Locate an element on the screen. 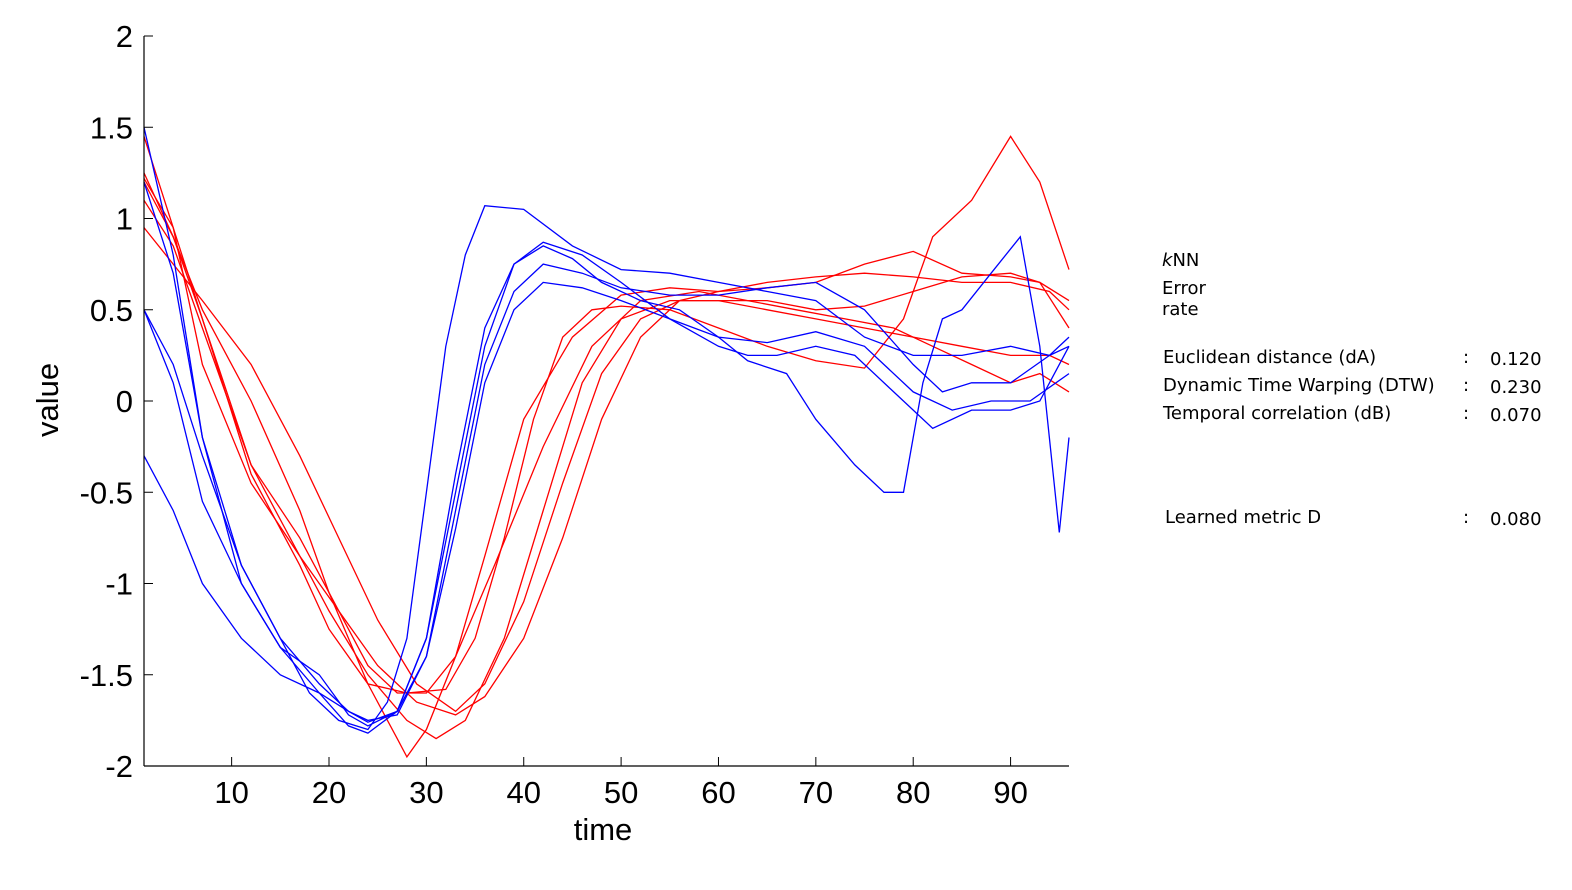  x-tick-label: 30 is located at coordinates (426, 792).